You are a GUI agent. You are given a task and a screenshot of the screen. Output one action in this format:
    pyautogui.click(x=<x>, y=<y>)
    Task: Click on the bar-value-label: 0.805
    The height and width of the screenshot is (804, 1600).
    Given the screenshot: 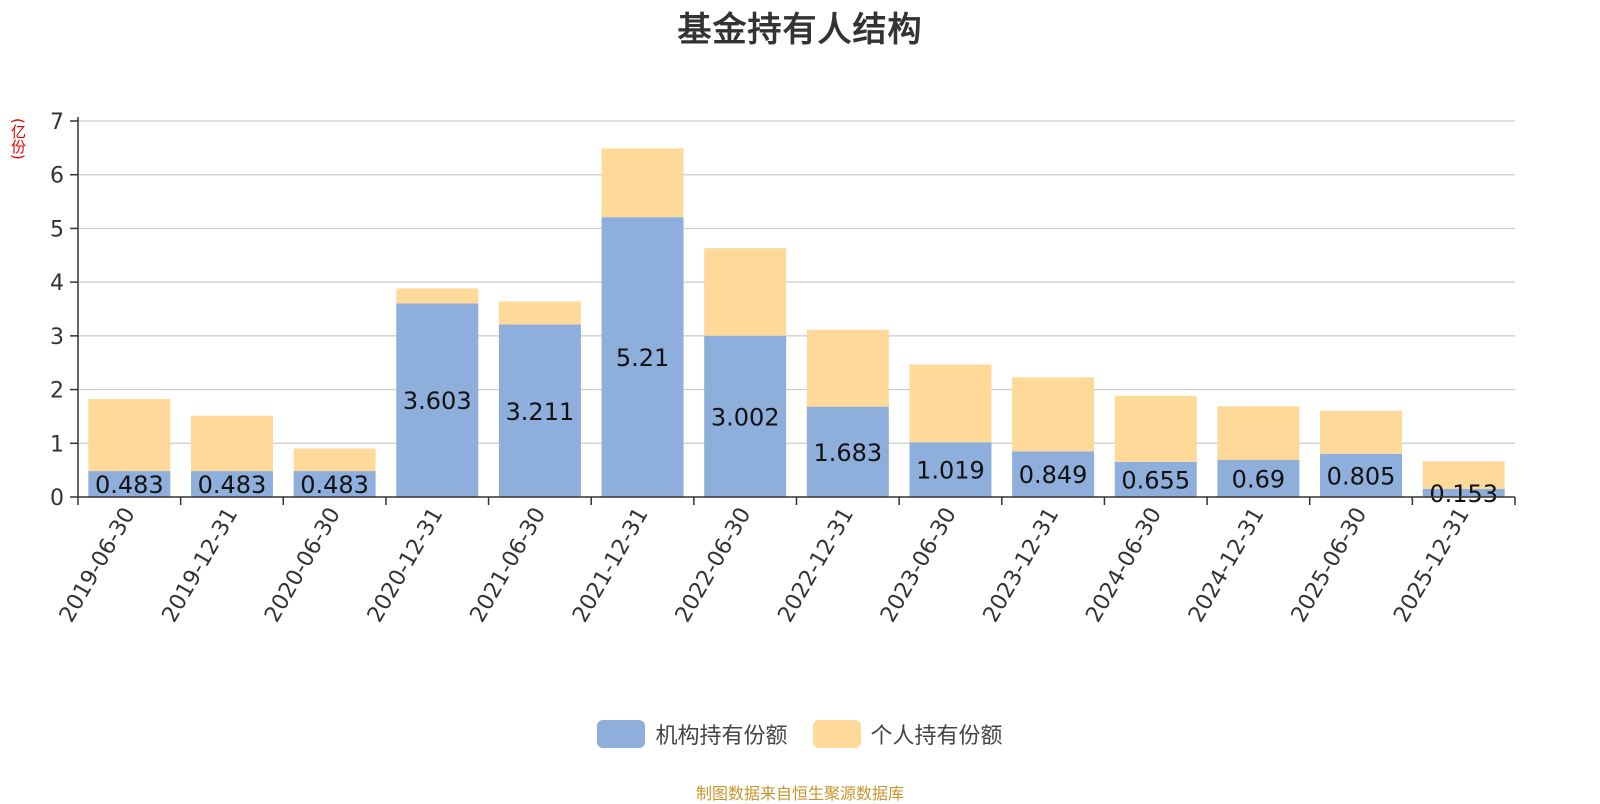 What is the action you would take?
    pyautogui.click(x=1361, y=476)
    